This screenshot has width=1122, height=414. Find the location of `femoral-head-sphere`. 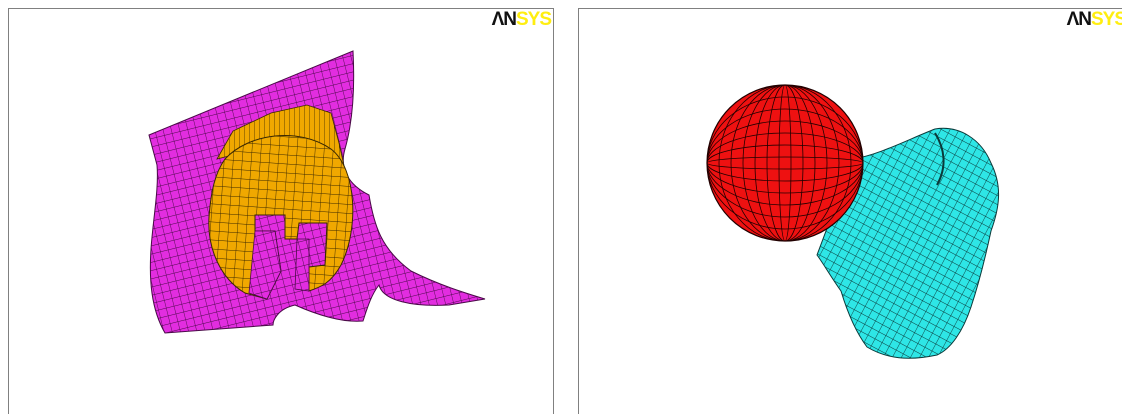

femoral-head-sphere is located at coordinates (785, 163).